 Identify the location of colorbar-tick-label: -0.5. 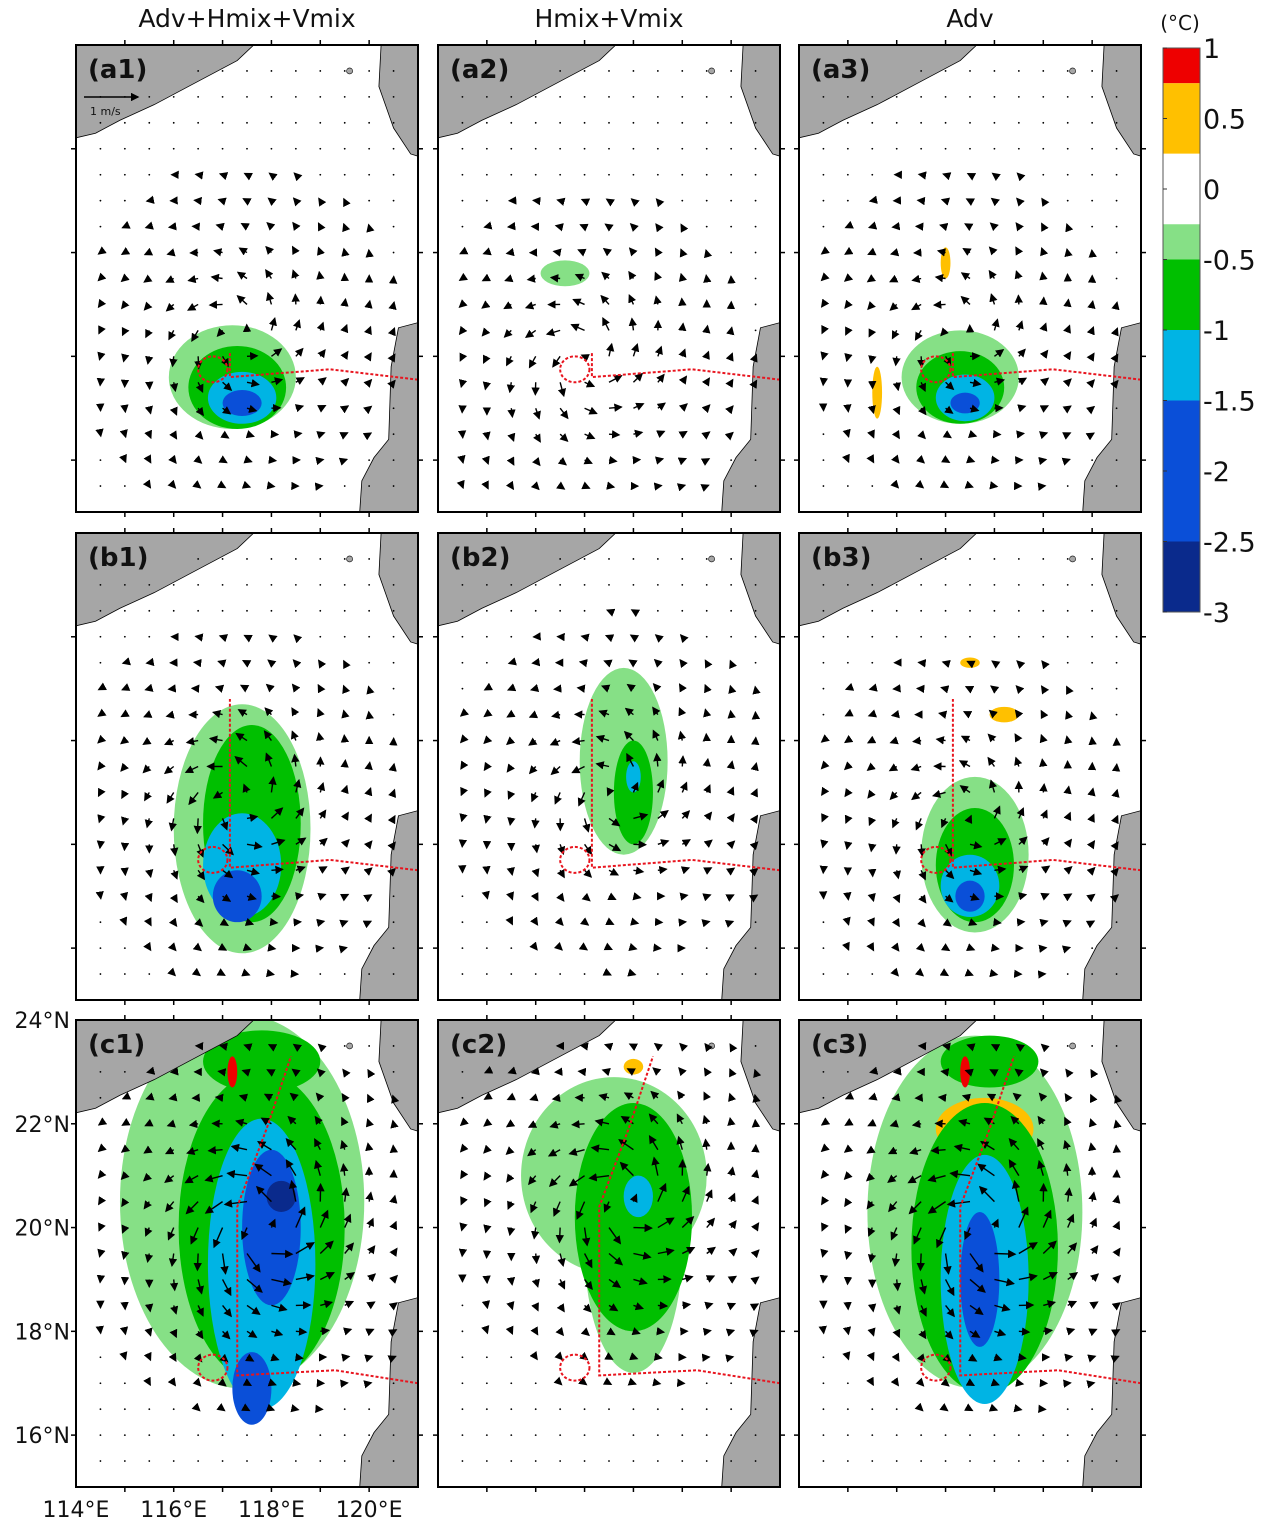
(1229, 261).